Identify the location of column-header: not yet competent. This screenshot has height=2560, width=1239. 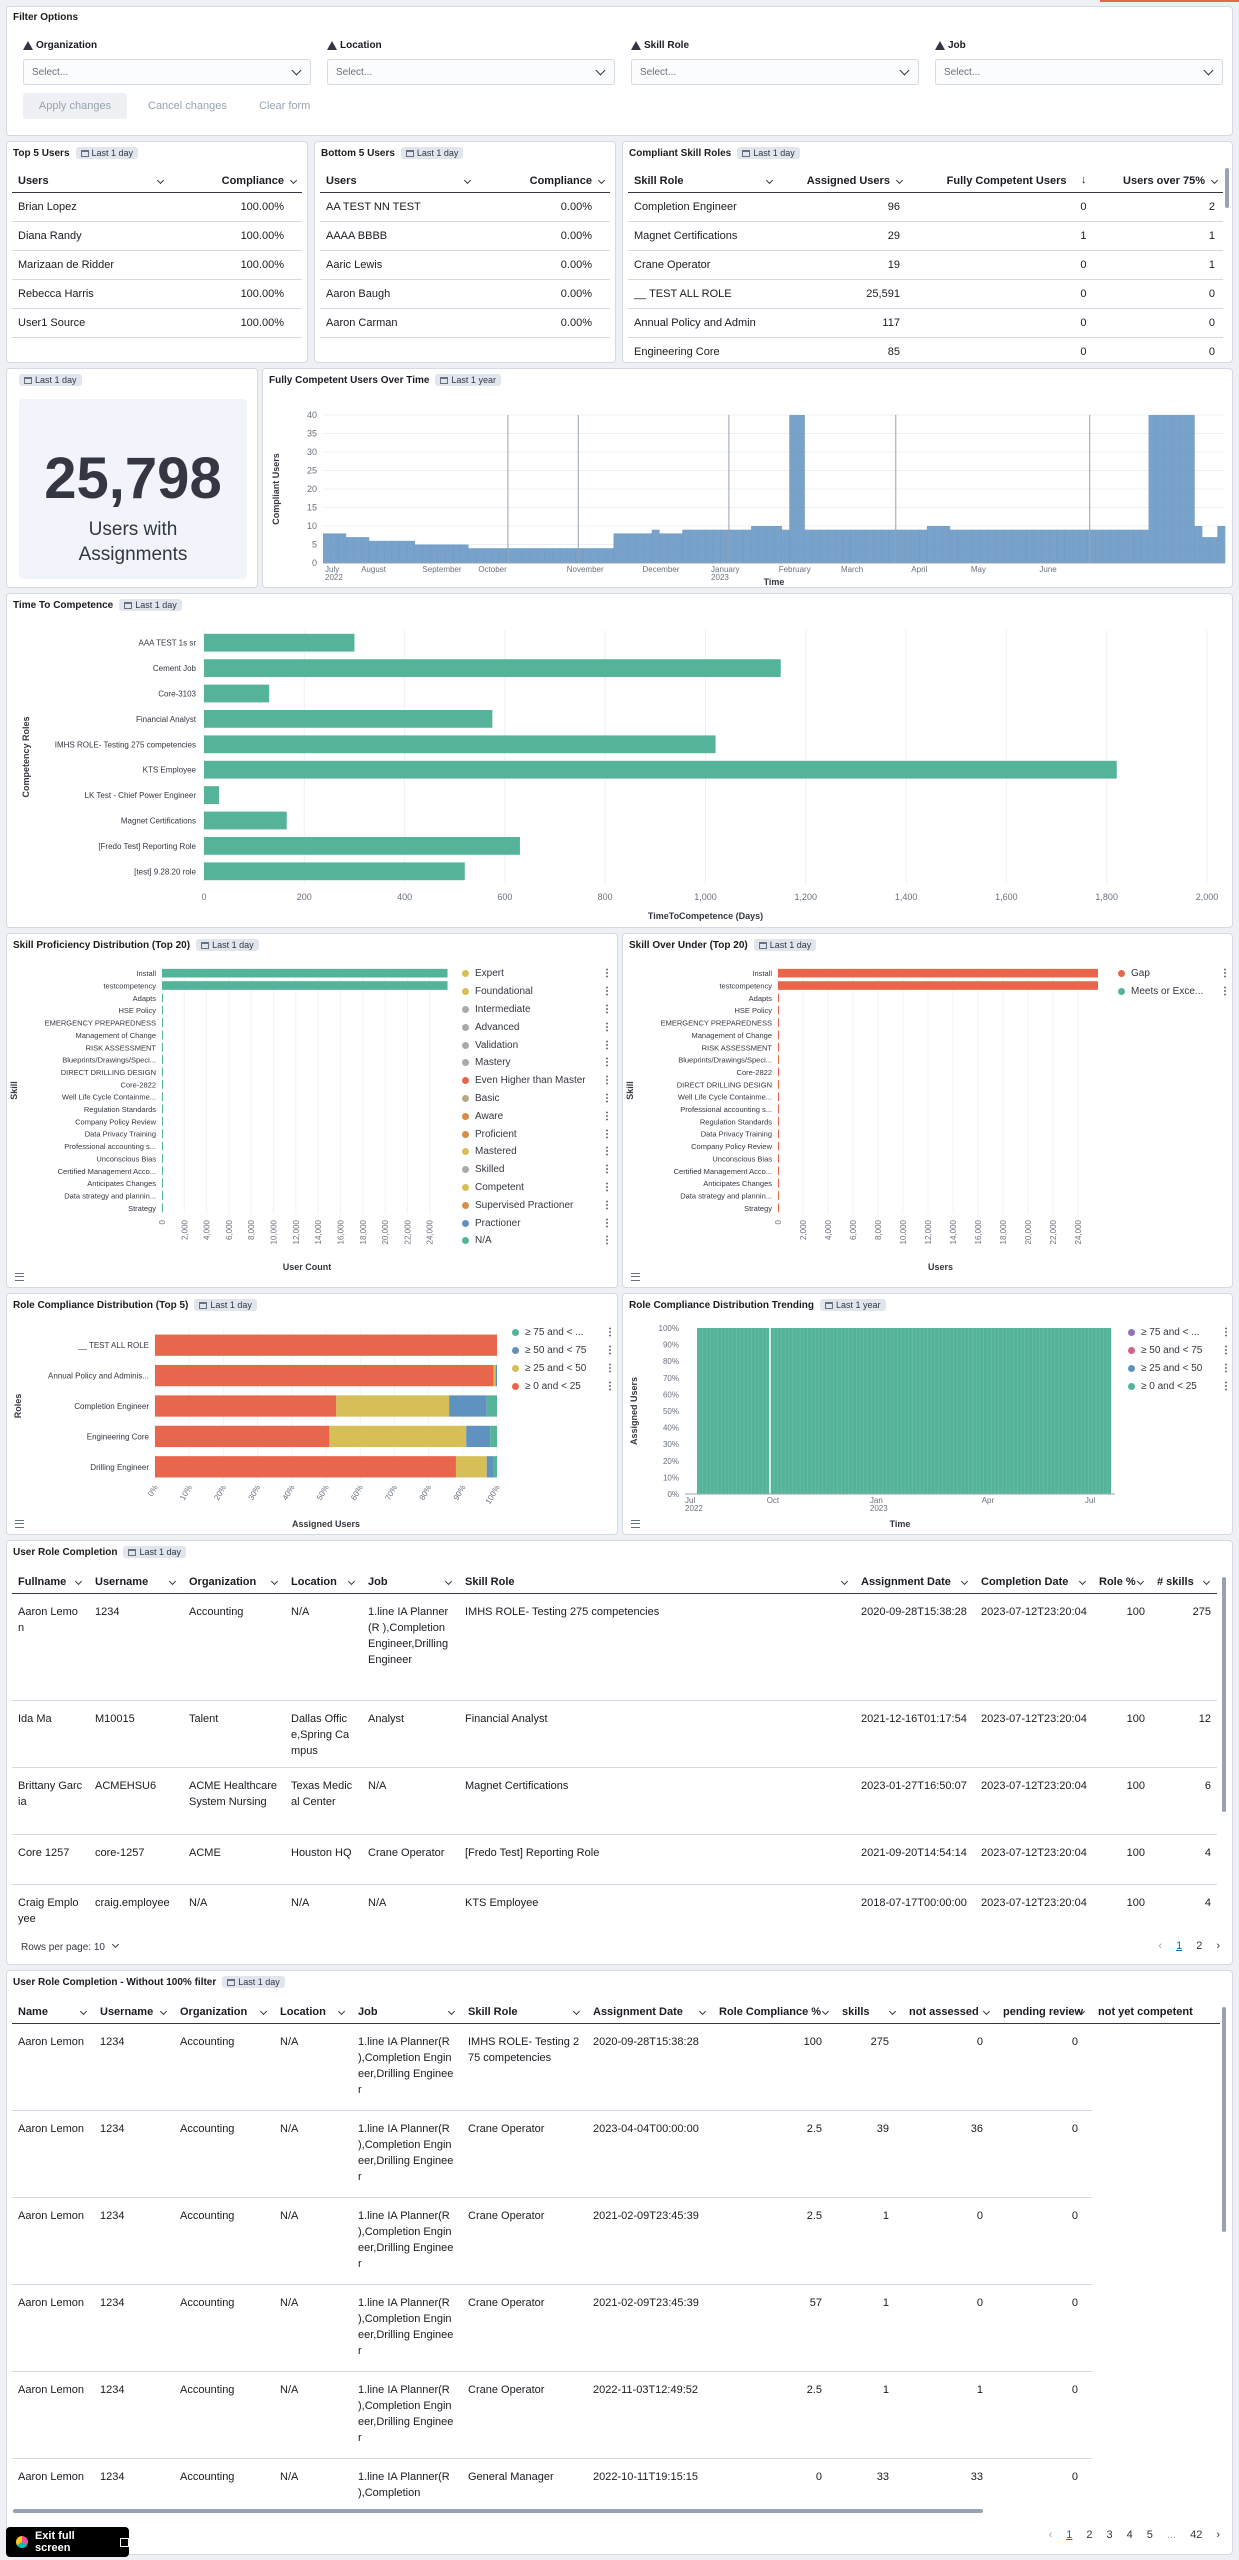
(1156, 2012).